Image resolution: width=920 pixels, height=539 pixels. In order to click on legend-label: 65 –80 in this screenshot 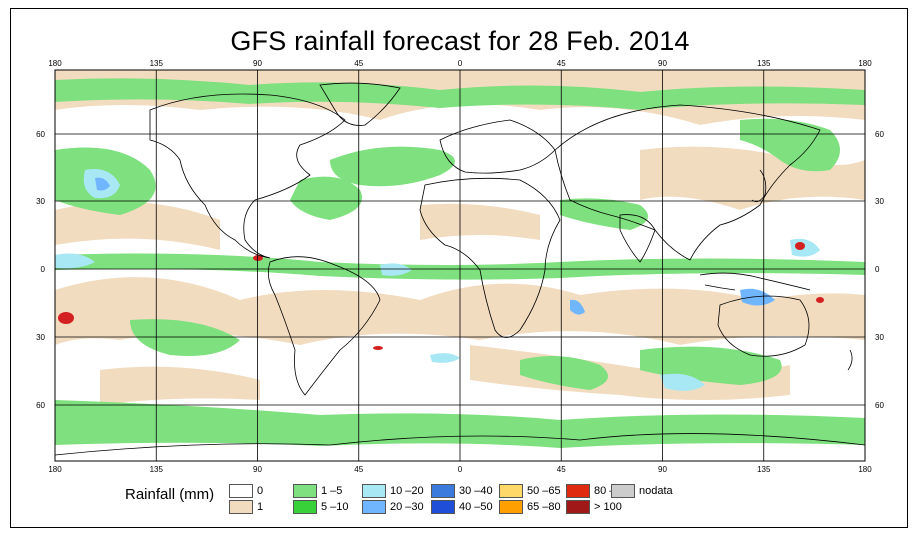, I will do `click(544, 507)`.